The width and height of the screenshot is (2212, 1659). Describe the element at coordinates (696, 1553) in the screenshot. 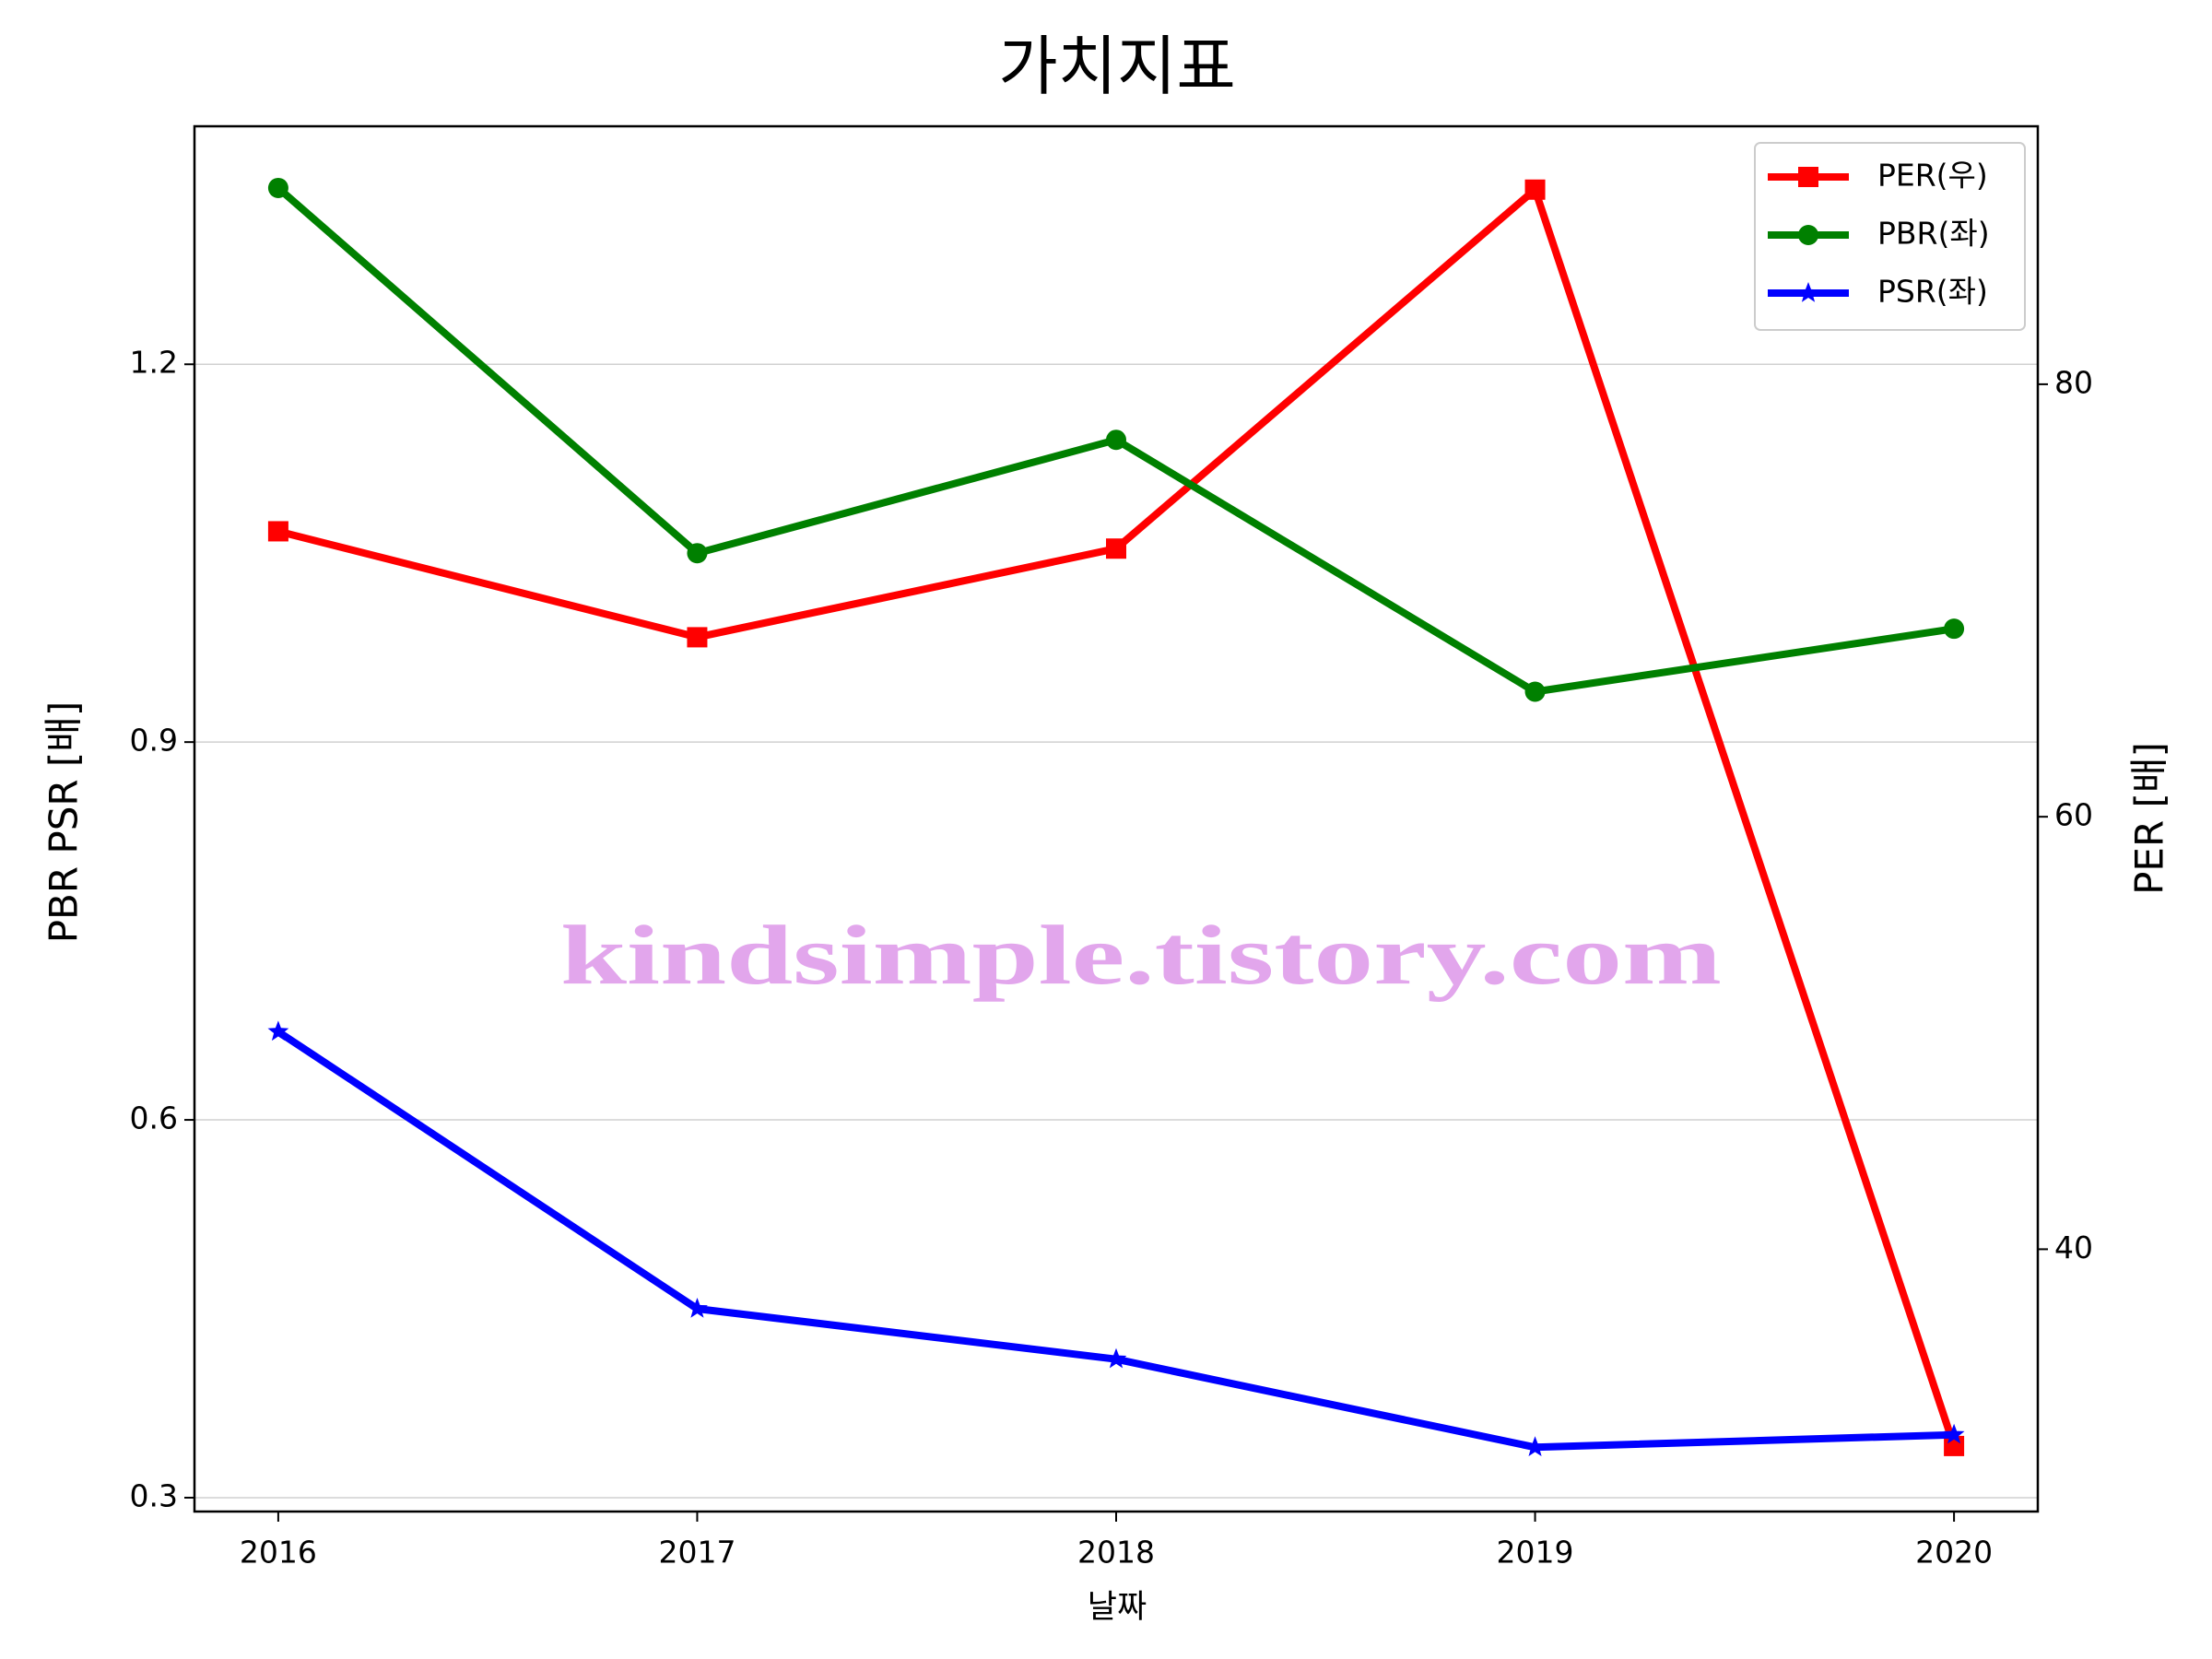

I see `x-tick-label: 2017` at that location.